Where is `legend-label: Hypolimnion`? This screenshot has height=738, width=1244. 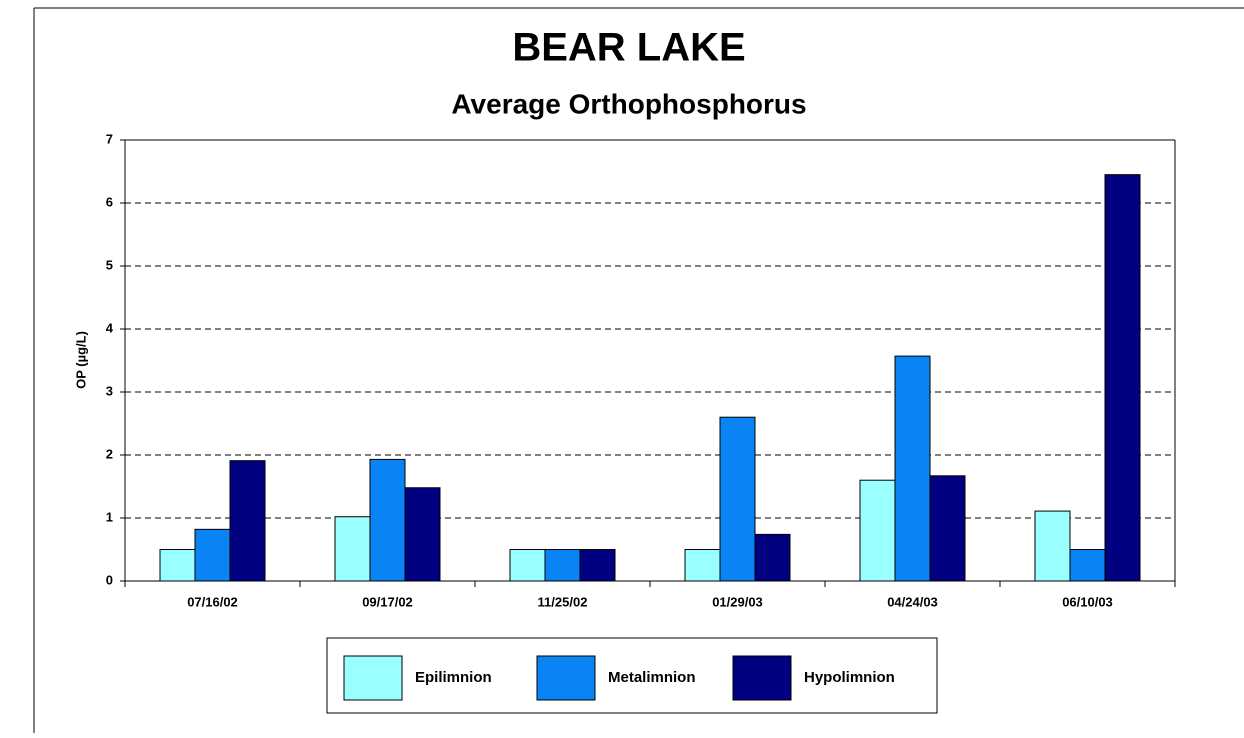
legend-label: Hypolimnion is located at coordinates (849, 677).